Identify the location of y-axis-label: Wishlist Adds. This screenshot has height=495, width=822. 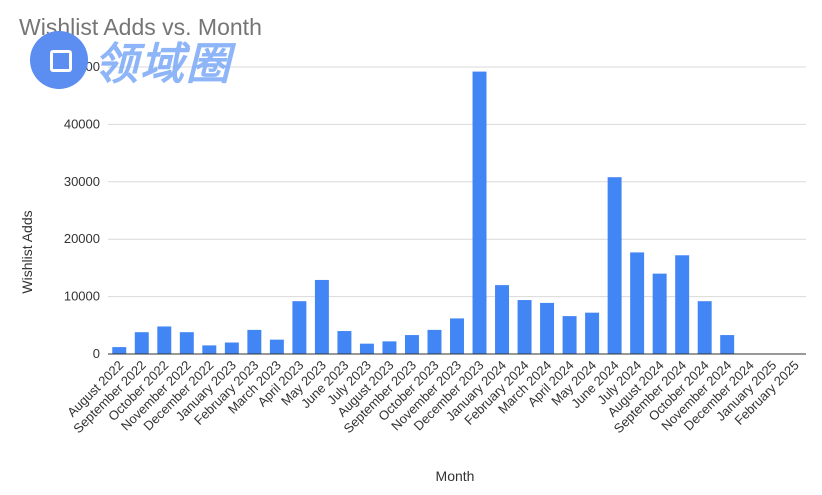
(27, 251).